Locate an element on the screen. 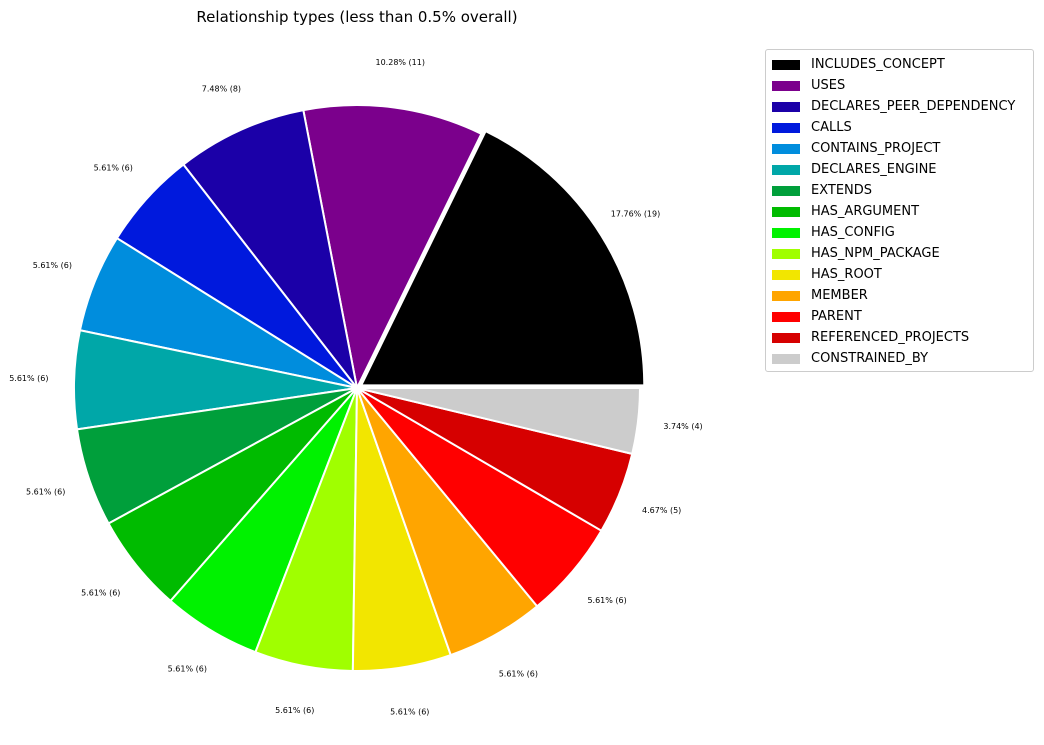 The image size is (1044, 745). pie-slice-label-has-config: 5.61% (6) is located at coordinates (187, 669).